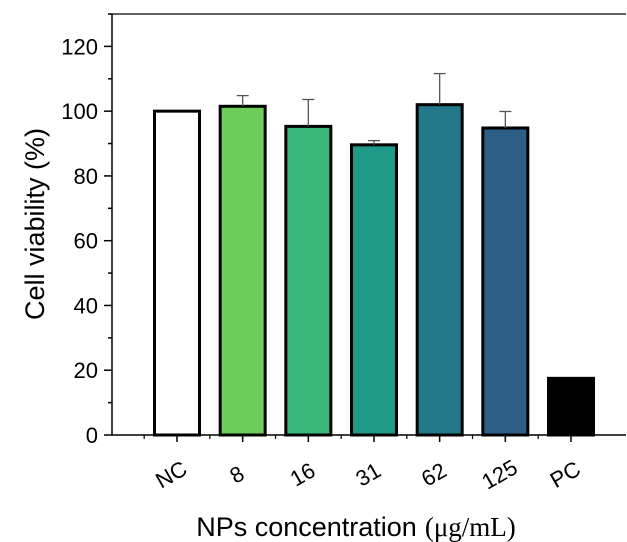  I want to click on y-tick-label-120: 120, so click(79, 46).